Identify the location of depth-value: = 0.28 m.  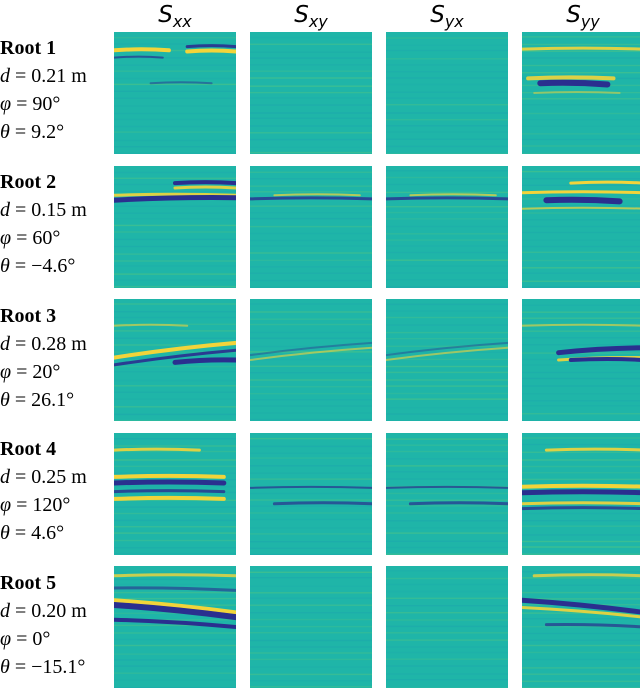
(48, 344).